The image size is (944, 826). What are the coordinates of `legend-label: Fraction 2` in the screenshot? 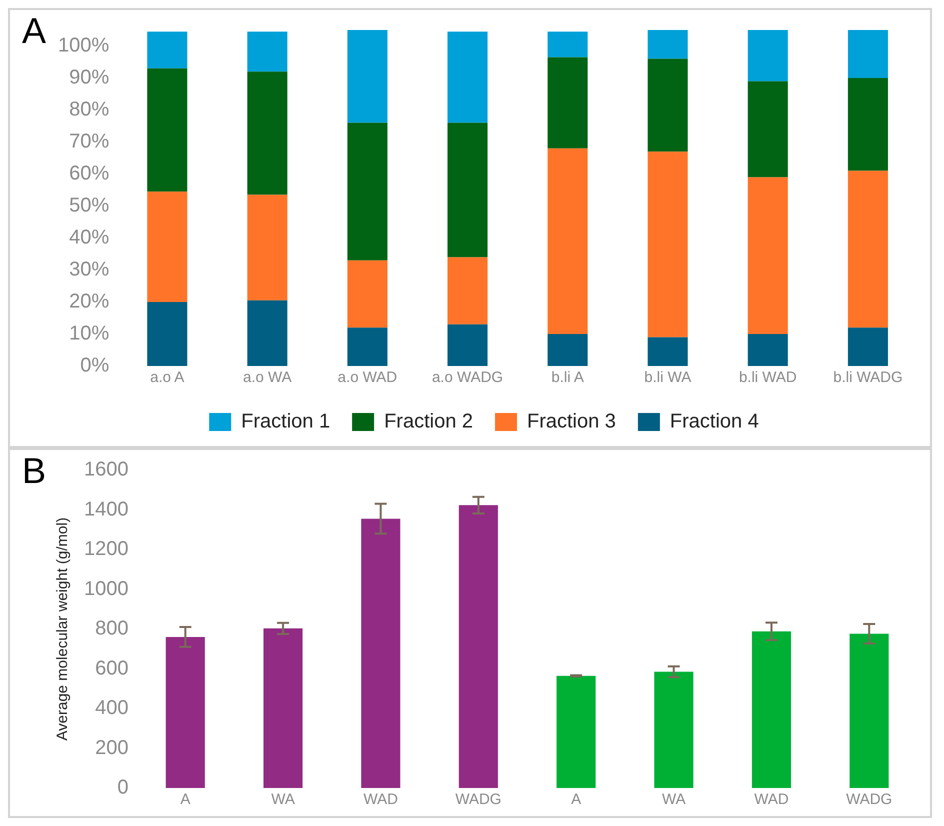 It's located at (429, 421).